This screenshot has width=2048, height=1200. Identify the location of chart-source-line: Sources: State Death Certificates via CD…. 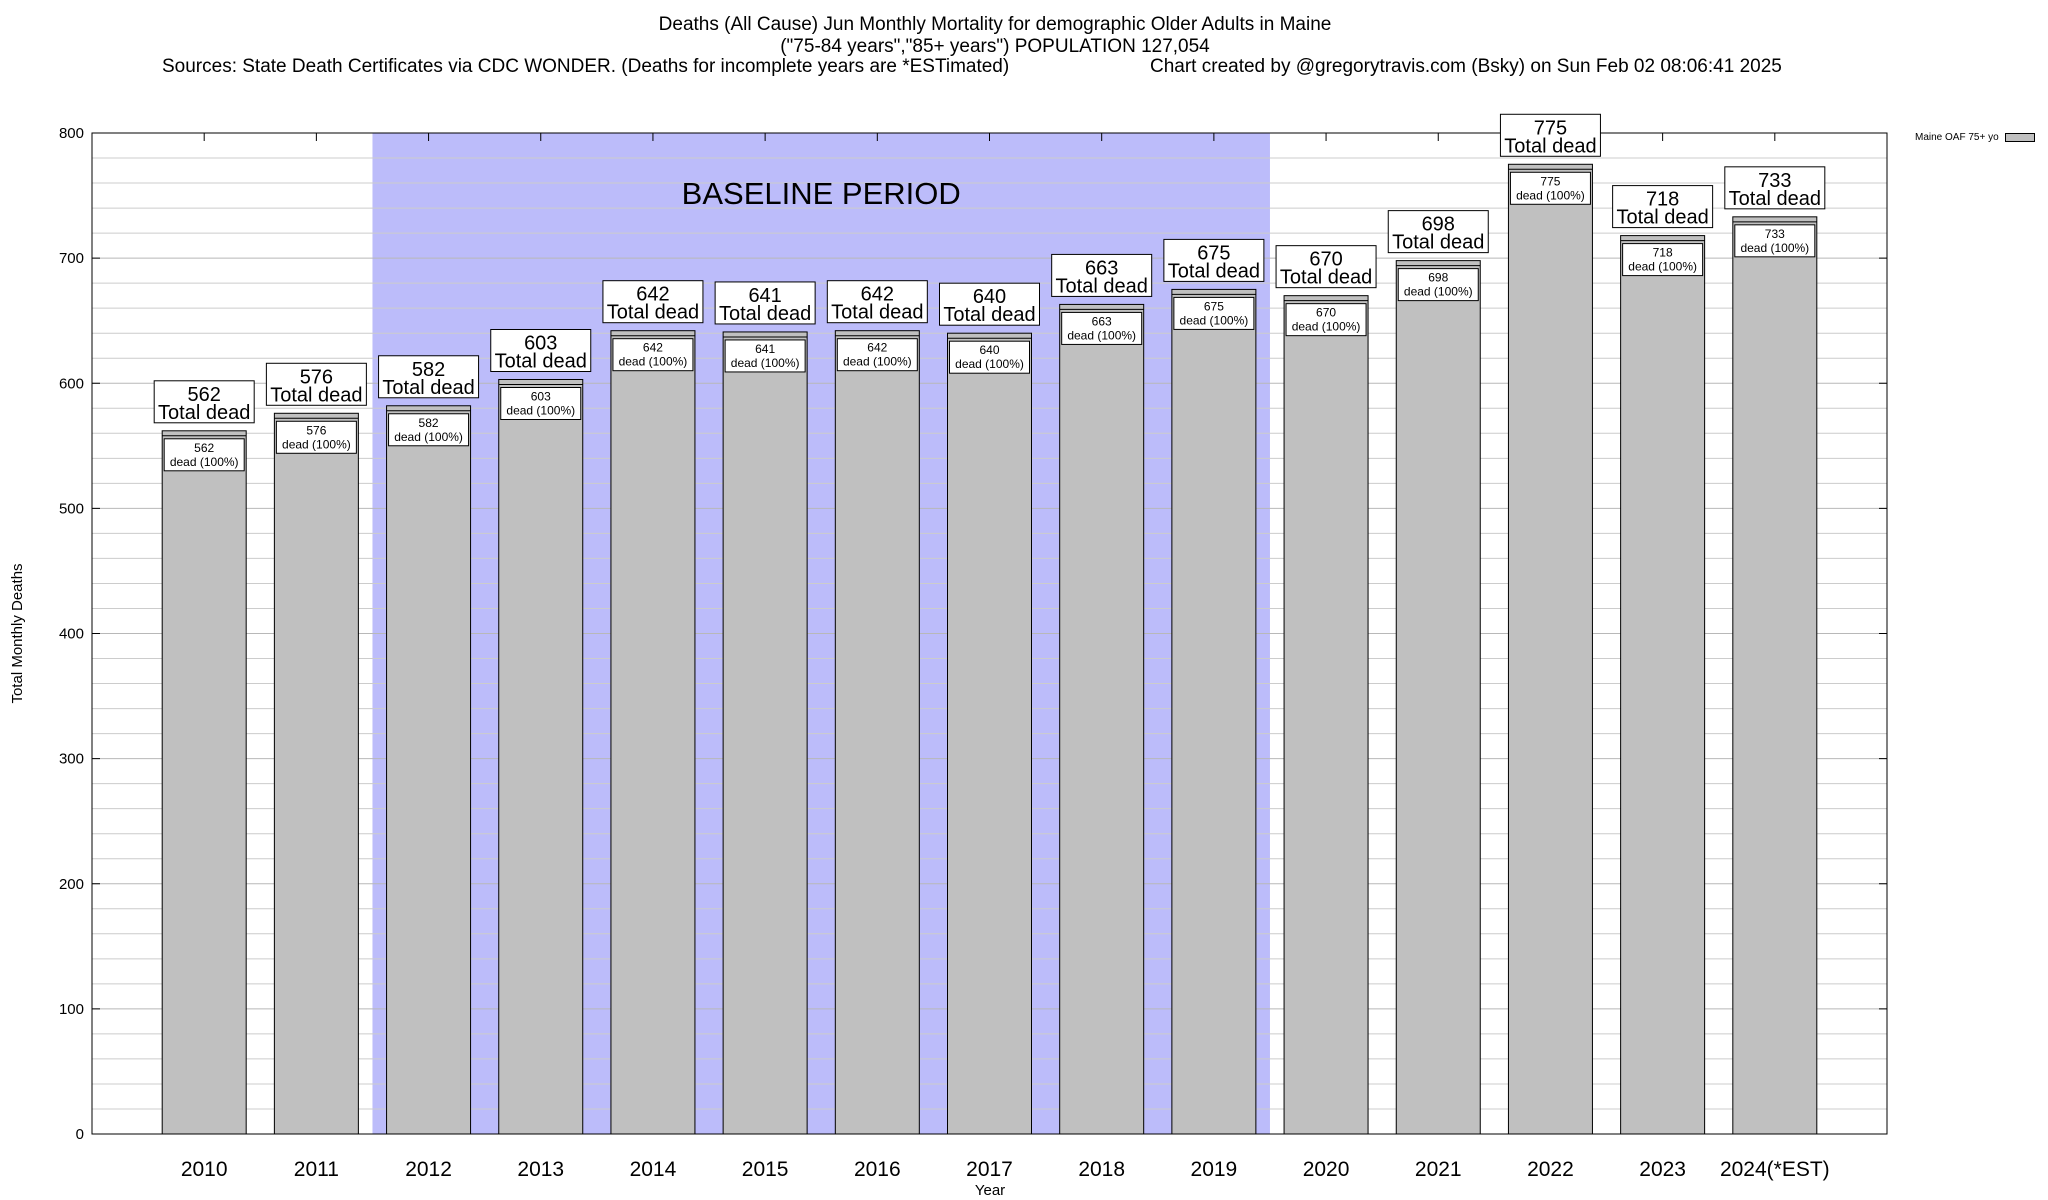
(586, 66).